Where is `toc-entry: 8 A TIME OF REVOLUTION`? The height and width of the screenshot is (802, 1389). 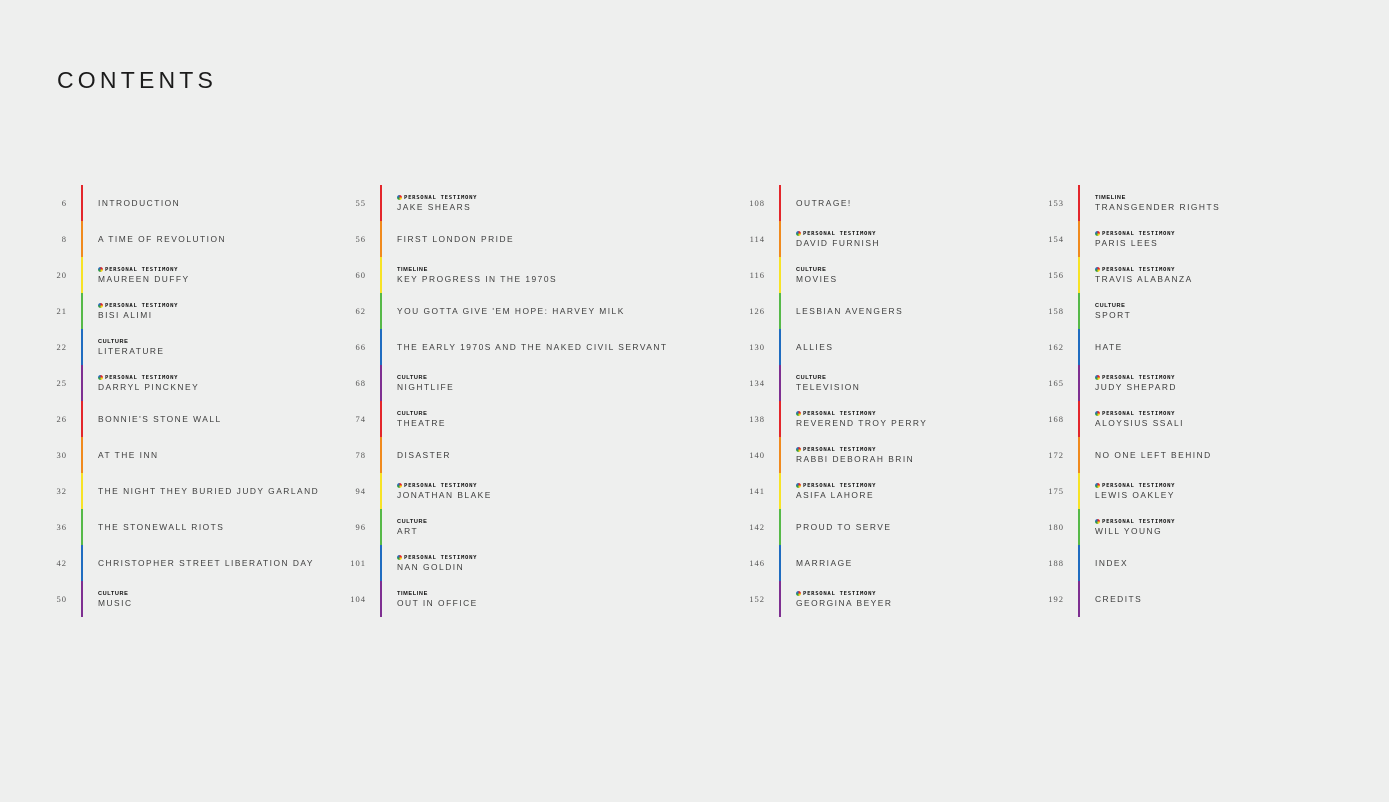
toc-entry: 8 A TIME OF REVOLUTION is located at coordinates (217, 239).